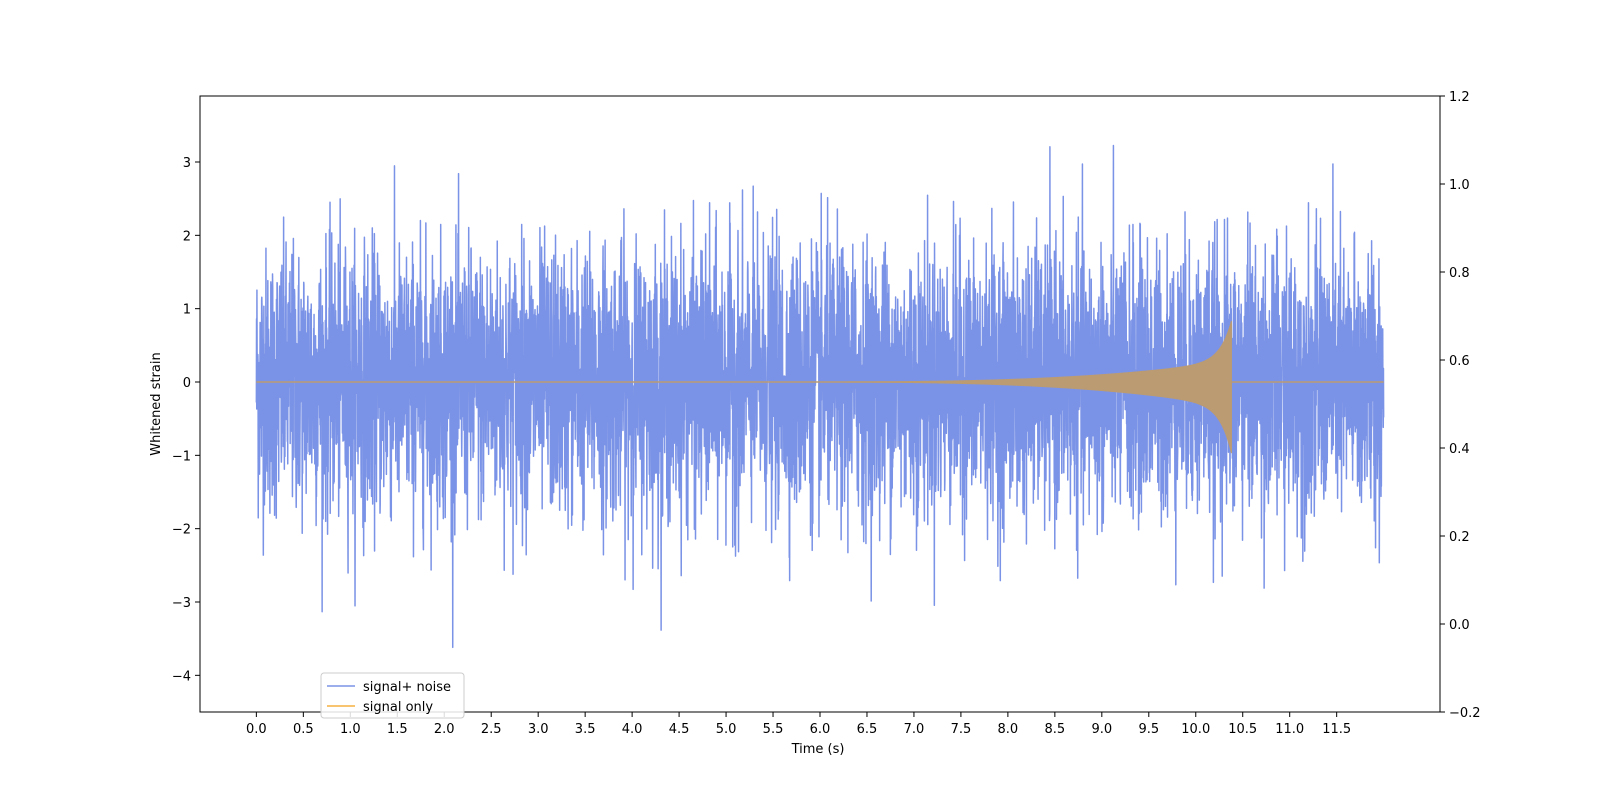  Describe the element at coordinates (1289, 729) in the screenshot. I see `x-tick-label: 11.0` at that location.